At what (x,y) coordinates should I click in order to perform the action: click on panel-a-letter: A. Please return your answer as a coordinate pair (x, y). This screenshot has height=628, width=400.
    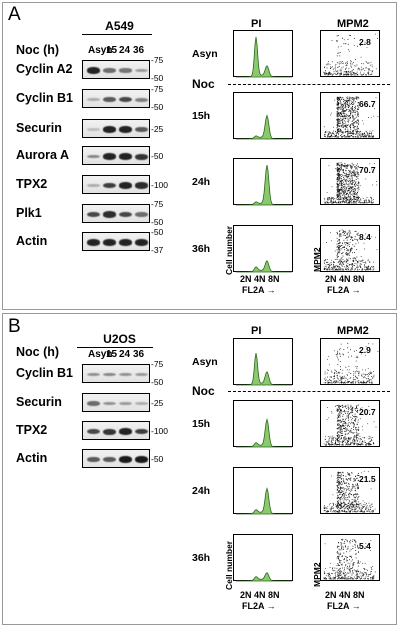
    Looking at the image, I should click on (14, 14).